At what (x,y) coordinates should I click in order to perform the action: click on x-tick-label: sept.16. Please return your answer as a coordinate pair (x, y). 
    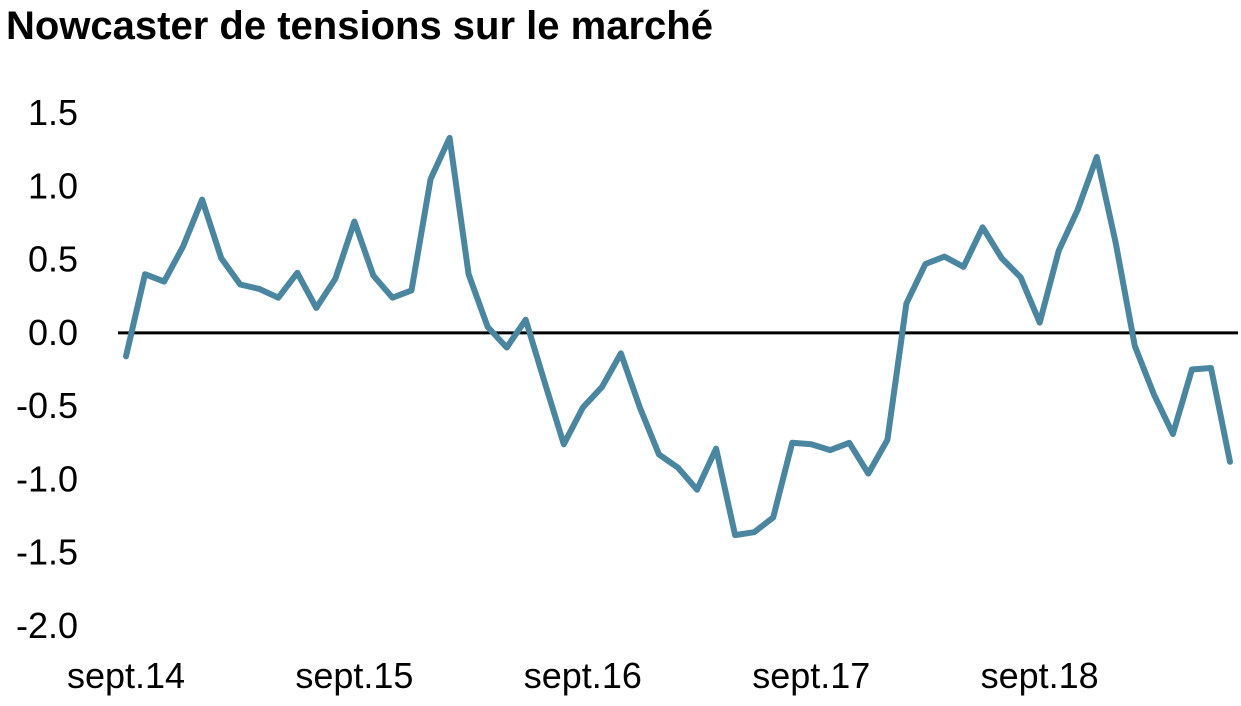
    Looking at the image, I should click on (583, 675).